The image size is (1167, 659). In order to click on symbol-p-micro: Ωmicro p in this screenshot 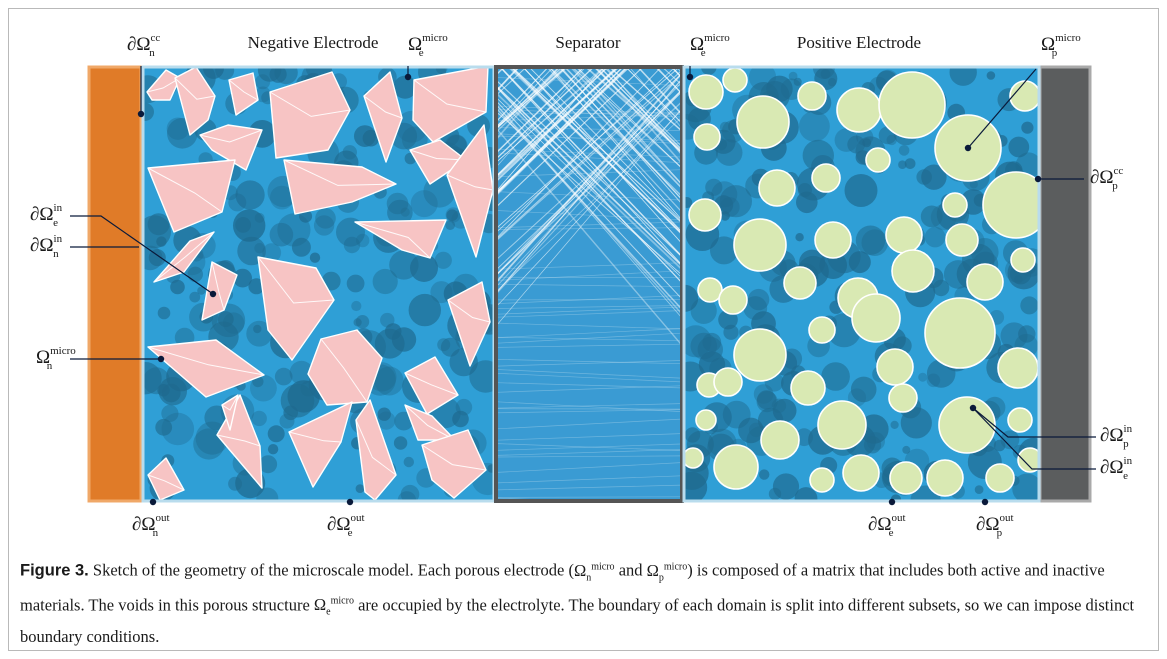, I will do `click(1061, 45)`.